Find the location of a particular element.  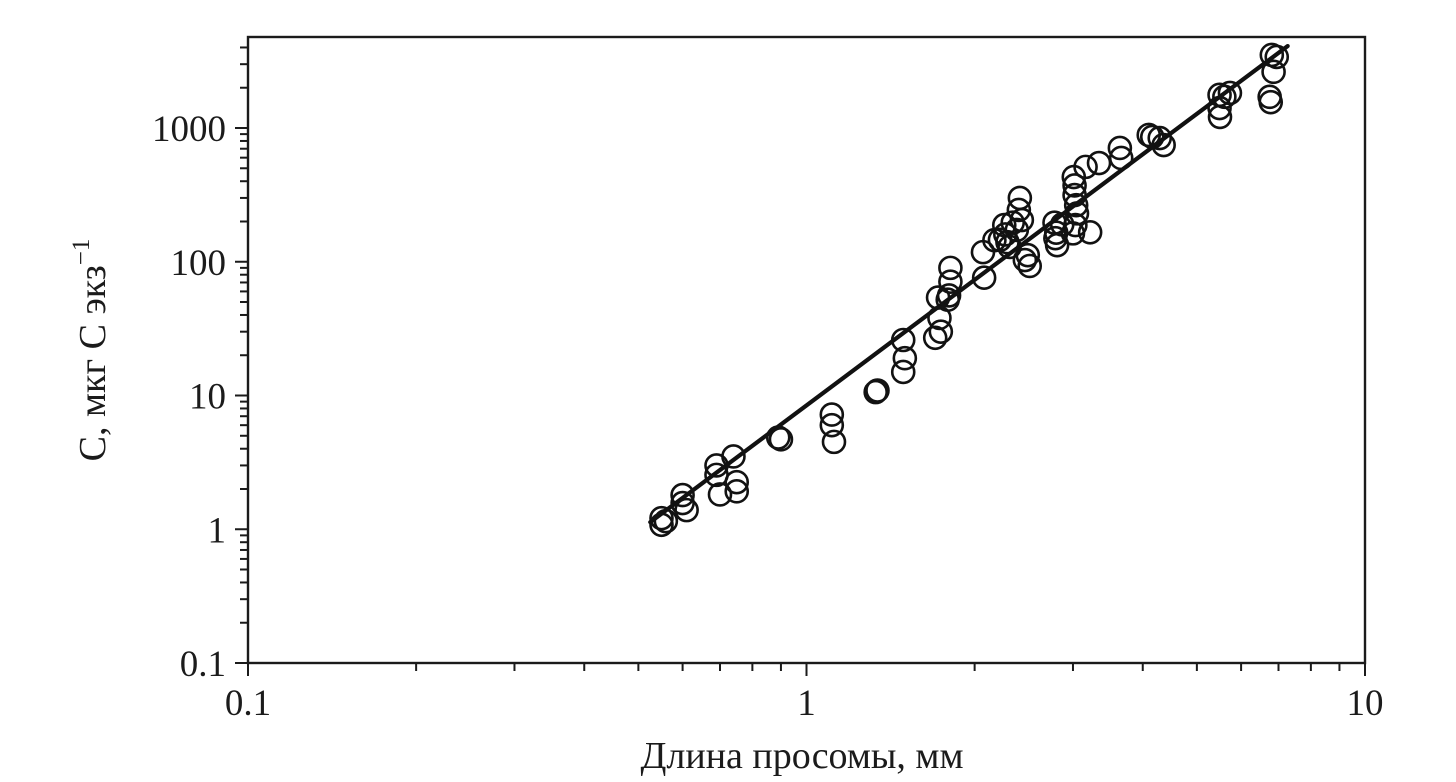

x-axis-ticks is located at coordinates (806, 669).